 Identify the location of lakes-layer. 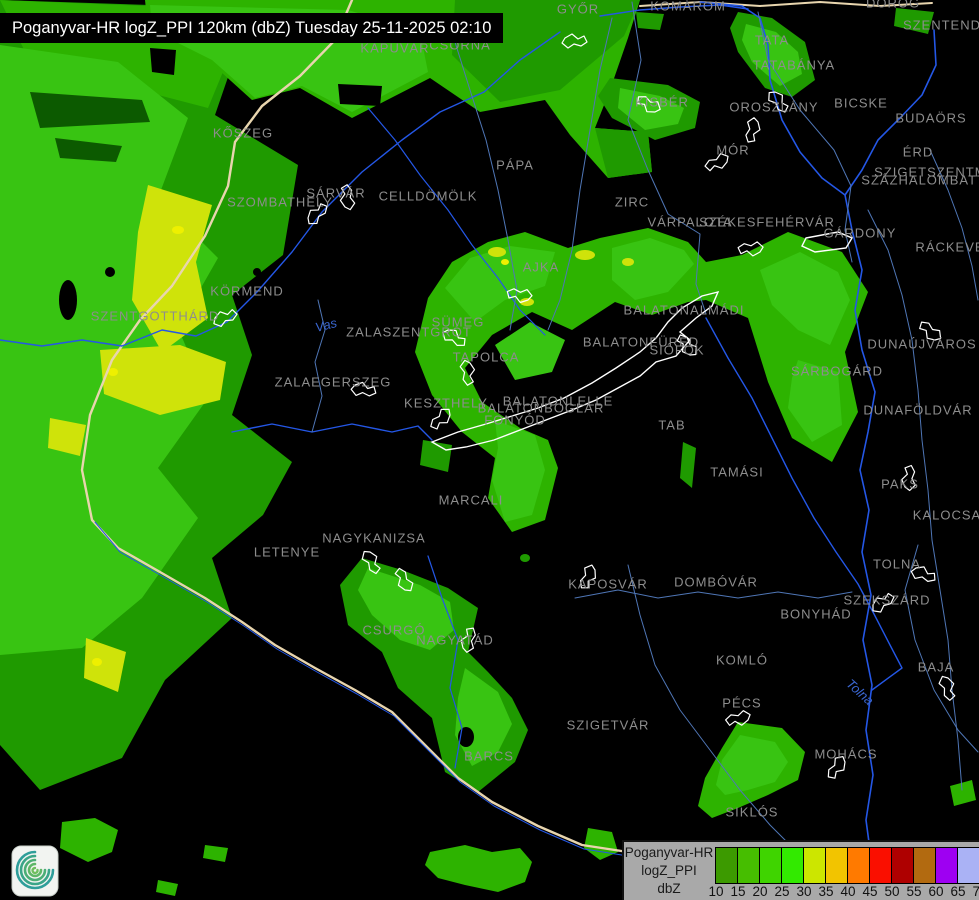
(642, 341).